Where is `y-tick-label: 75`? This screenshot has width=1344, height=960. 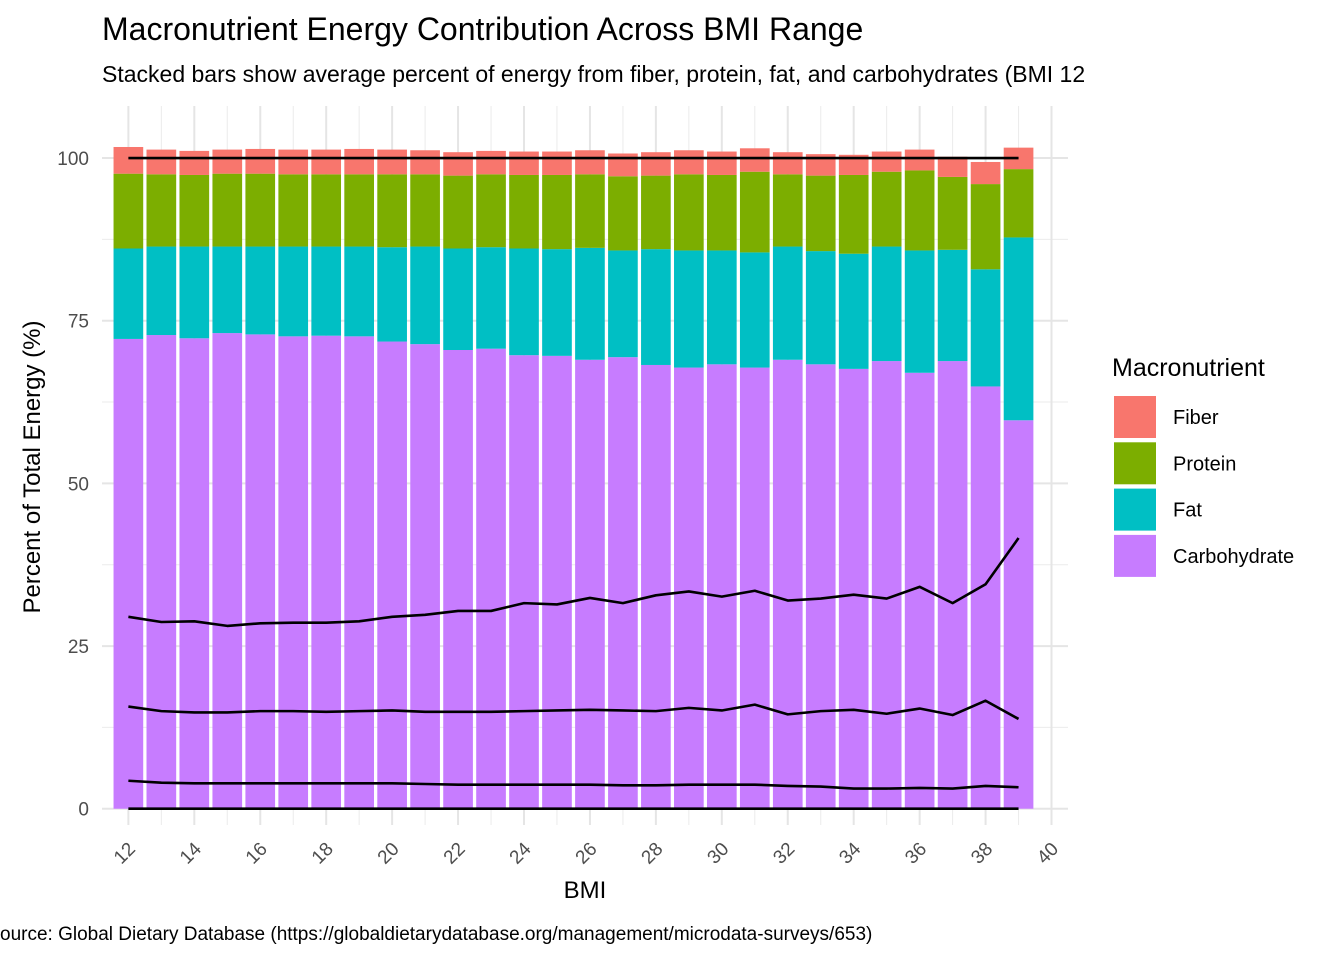
y-tick-label: 75 is located at coordinates (78, 322).